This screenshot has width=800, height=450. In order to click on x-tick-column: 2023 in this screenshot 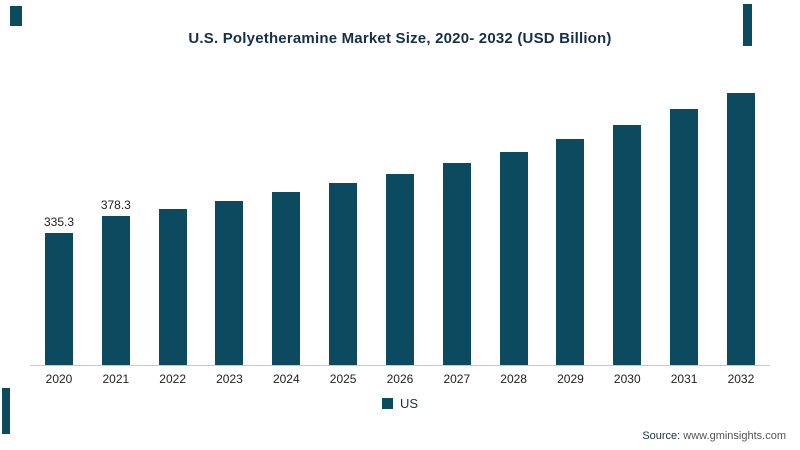, I will do `click(229, 379)`.